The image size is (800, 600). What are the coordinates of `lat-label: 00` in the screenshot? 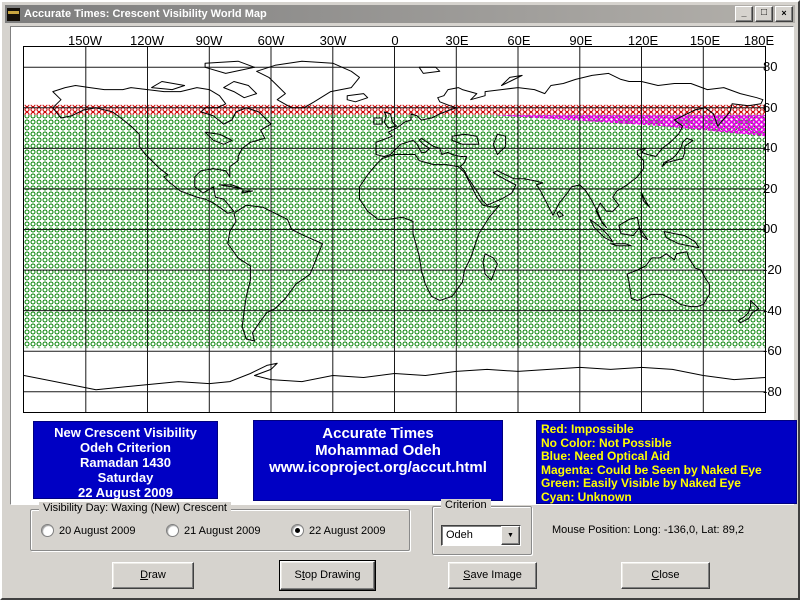 It's located at (770, 228).